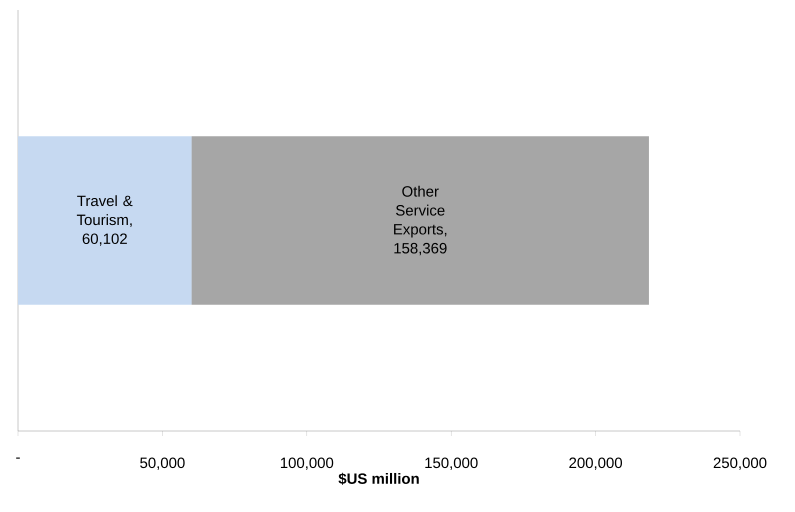  I want to click on x-tick-label: 50,000, so click(162, 464).